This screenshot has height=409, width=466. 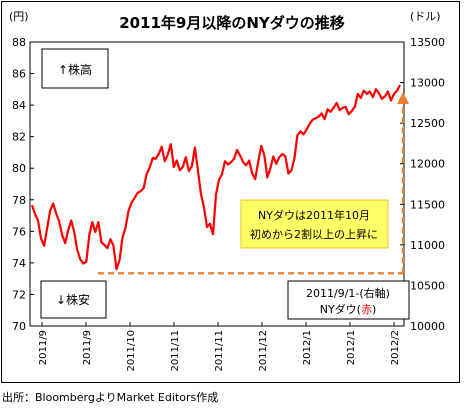 I want to click on baseline-label-line2: NYダウ(赤), so click(x=348, y=309).